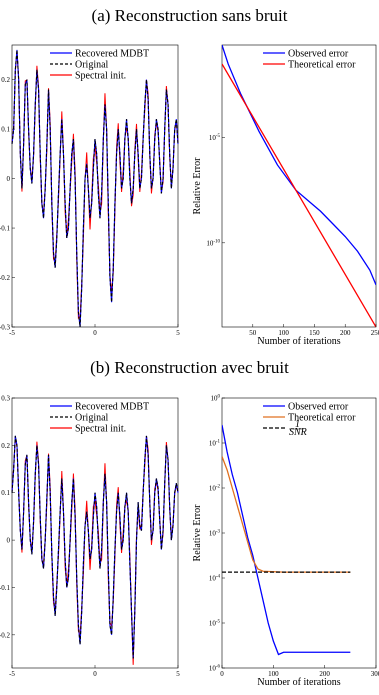 This screenshot has height=695, width=379. Describe the element at coordinates (189, 15) in the screenshot. I see `caption-a: (a) Reconstruction sans bruit` at that location.